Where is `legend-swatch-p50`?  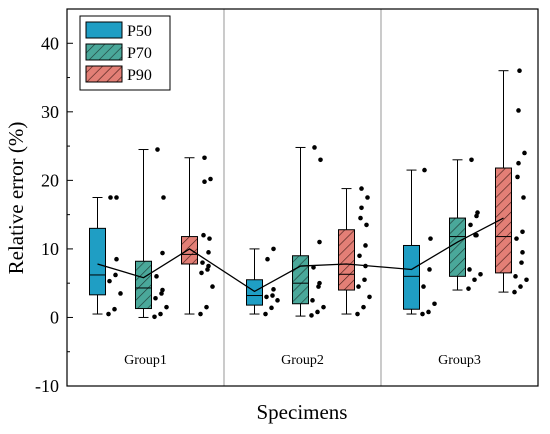 legend-swatch-p50 is located at coordinates (104, 30).